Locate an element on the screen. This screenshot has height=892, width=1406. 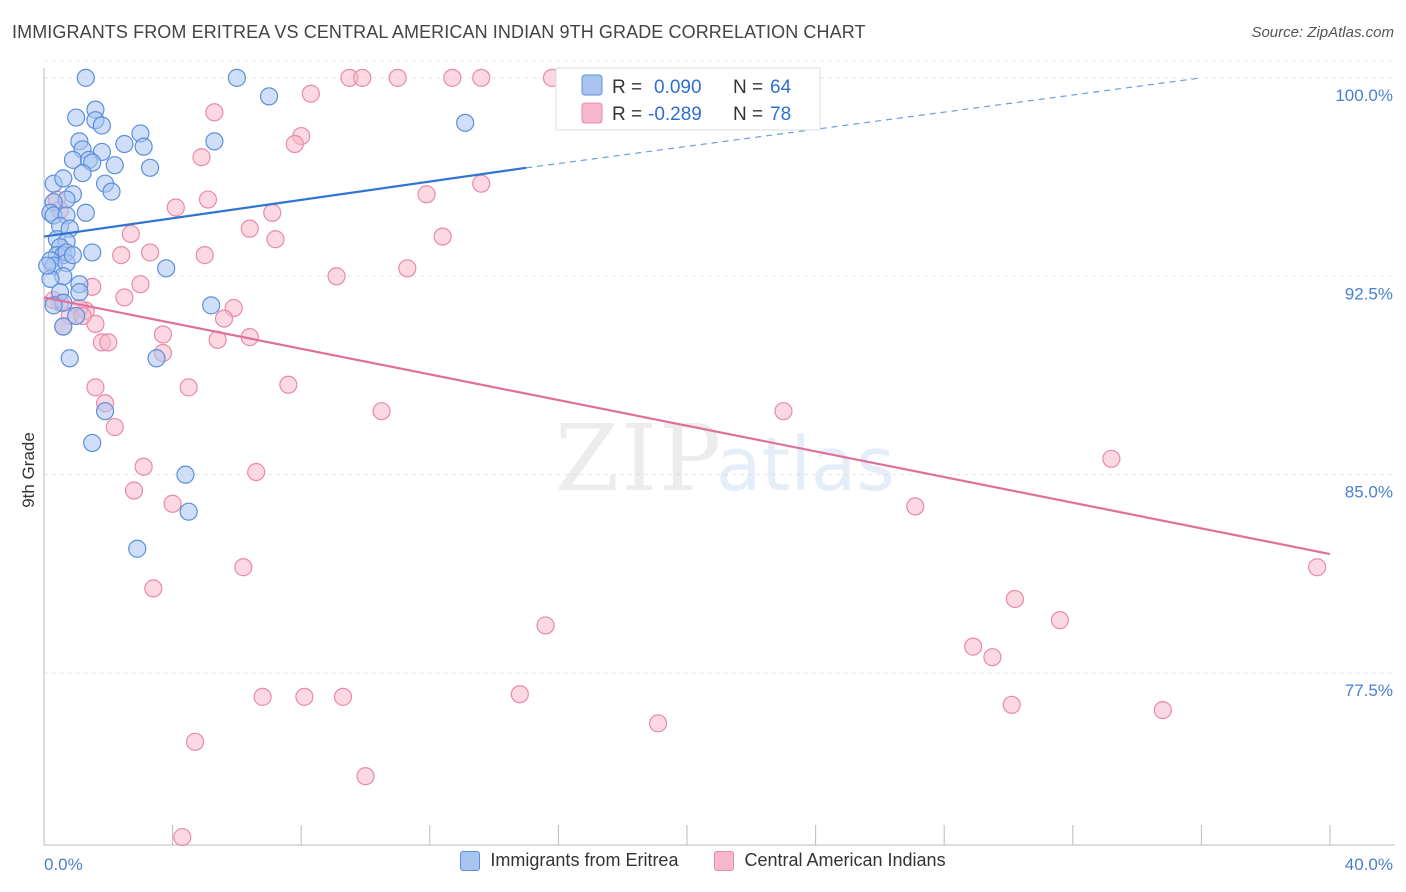
x-tick-label-min: 0.0% is located at coordinates (63, 864).